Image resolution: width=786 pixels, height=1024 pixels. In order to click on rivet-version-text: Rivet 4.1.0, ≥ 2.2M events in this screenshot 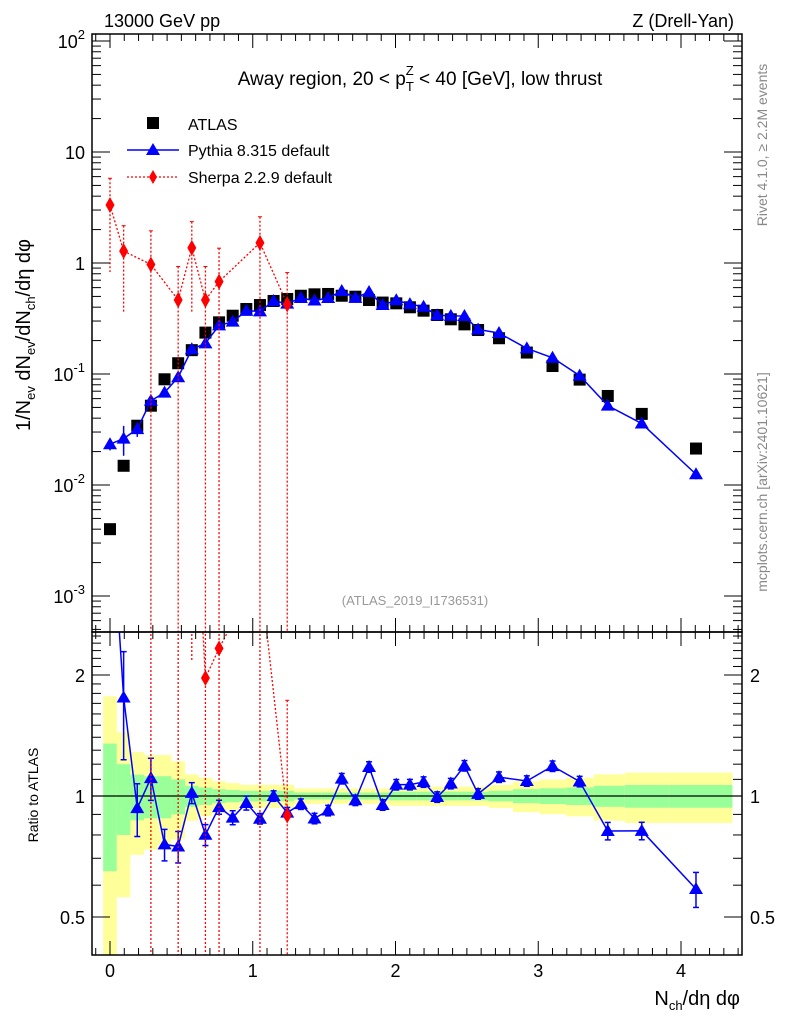, I will do `click(762, 145)`.